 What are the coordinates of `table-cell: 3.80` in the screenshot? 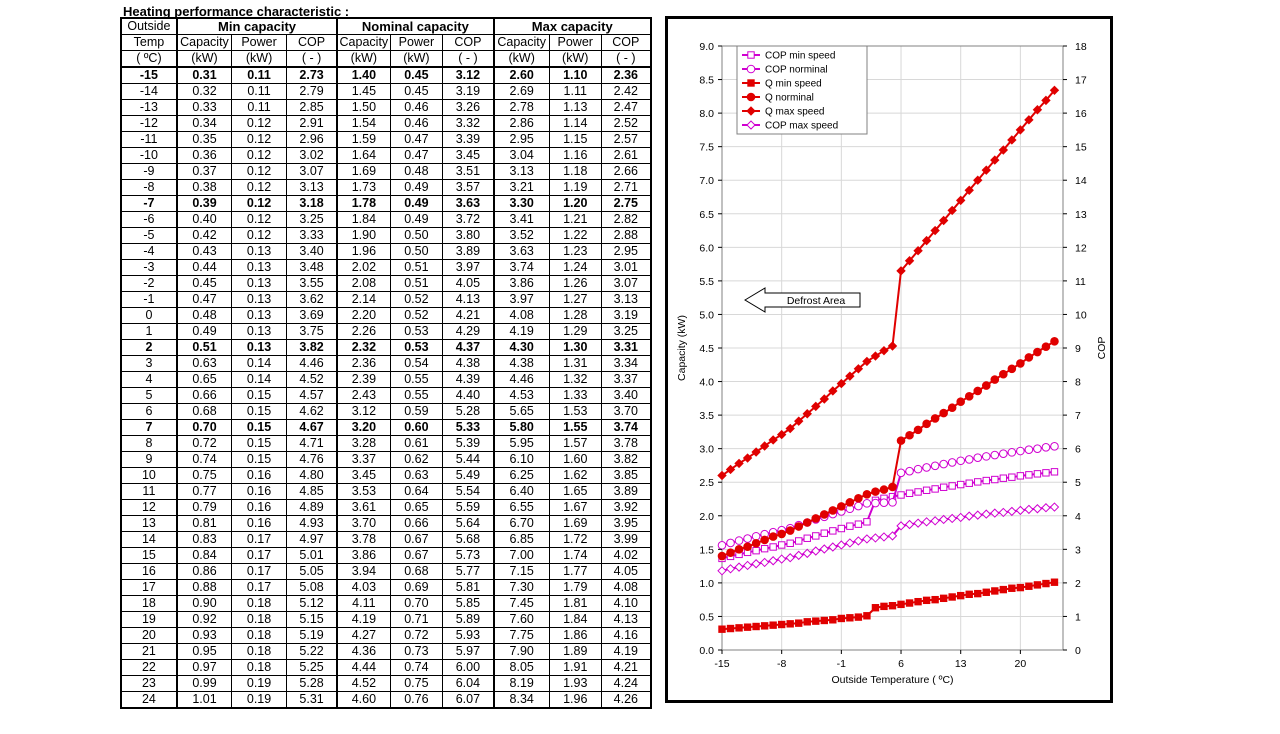 It's located at (468, 235).